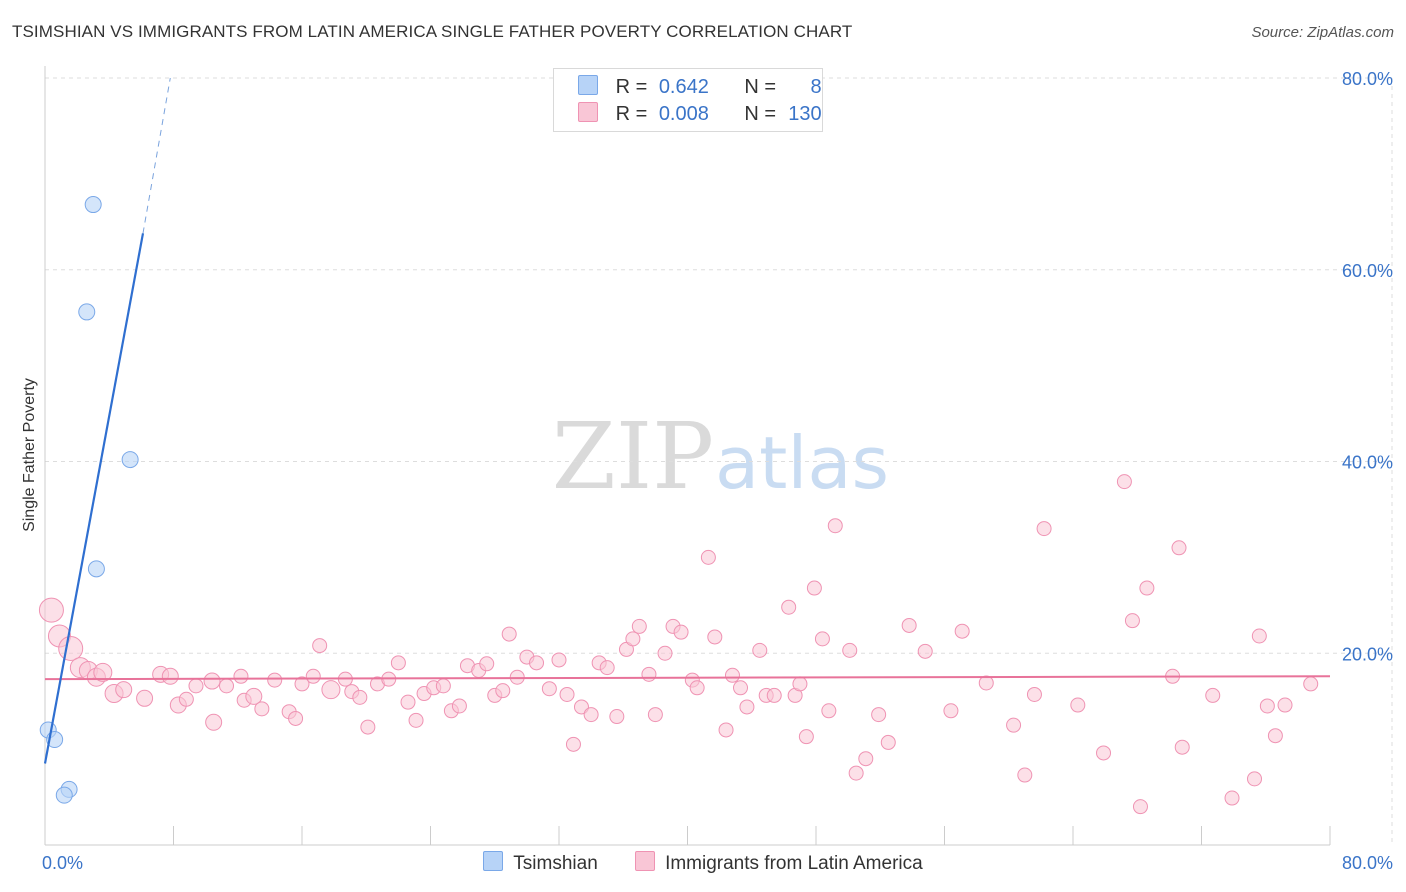 The height and width of the screenshot is (892, 1406). I want to click on legend-item-latin-america: Immigrants from Latin America, so click(779, 863).